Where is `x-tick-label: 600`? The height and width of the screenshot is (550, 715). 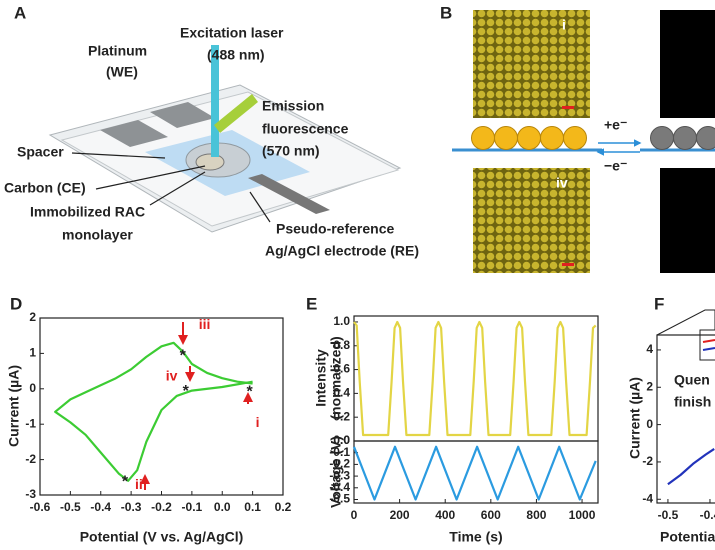 x-tick-label: 600 is located at coordinates (491, 515).